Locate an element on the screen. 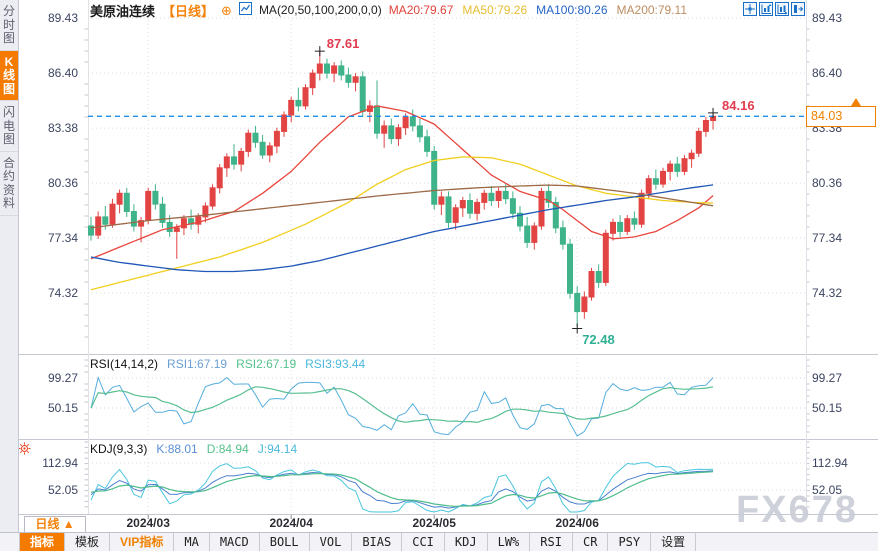 This screenshot has width=878, height=551. tab-lw%: LW% is located at coordinates (509, 542).